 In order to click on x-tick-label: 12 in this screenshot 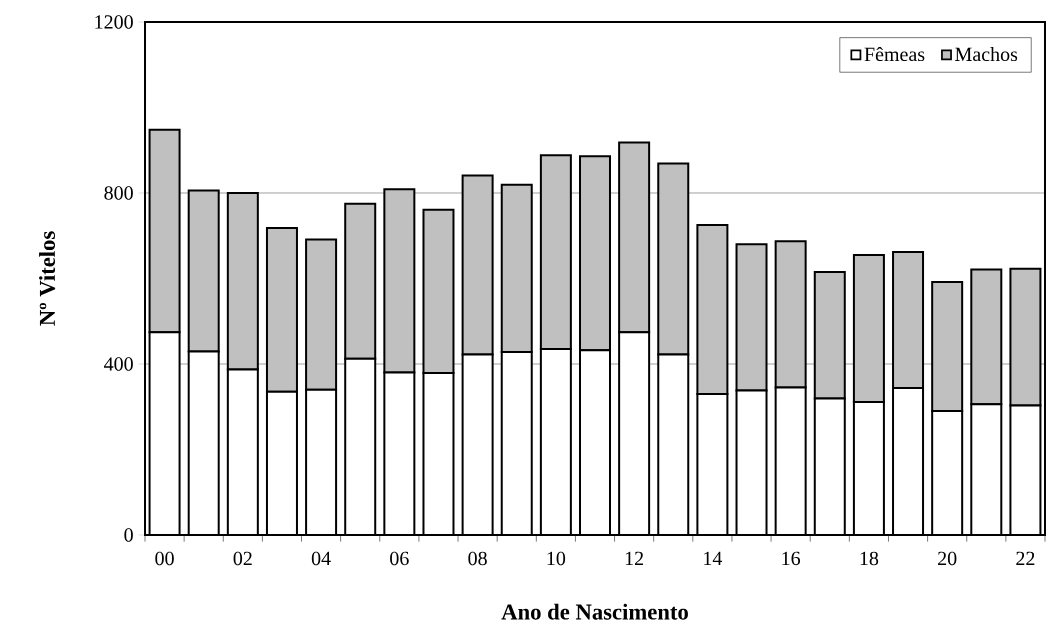, I will do `click(634, 558)`.